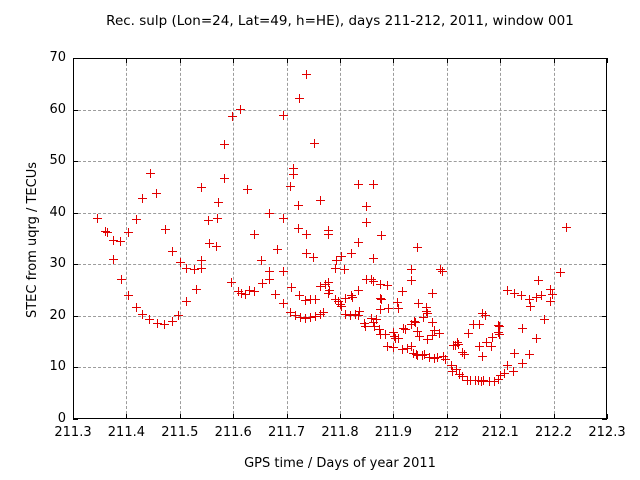 The width and height of the screenshot is (640, 480). What do you see at coordinates (340, 463) in the screenshot?
I see `x-axis-label: GPS time / Days of year 2011` at bounding box center [340, 463].